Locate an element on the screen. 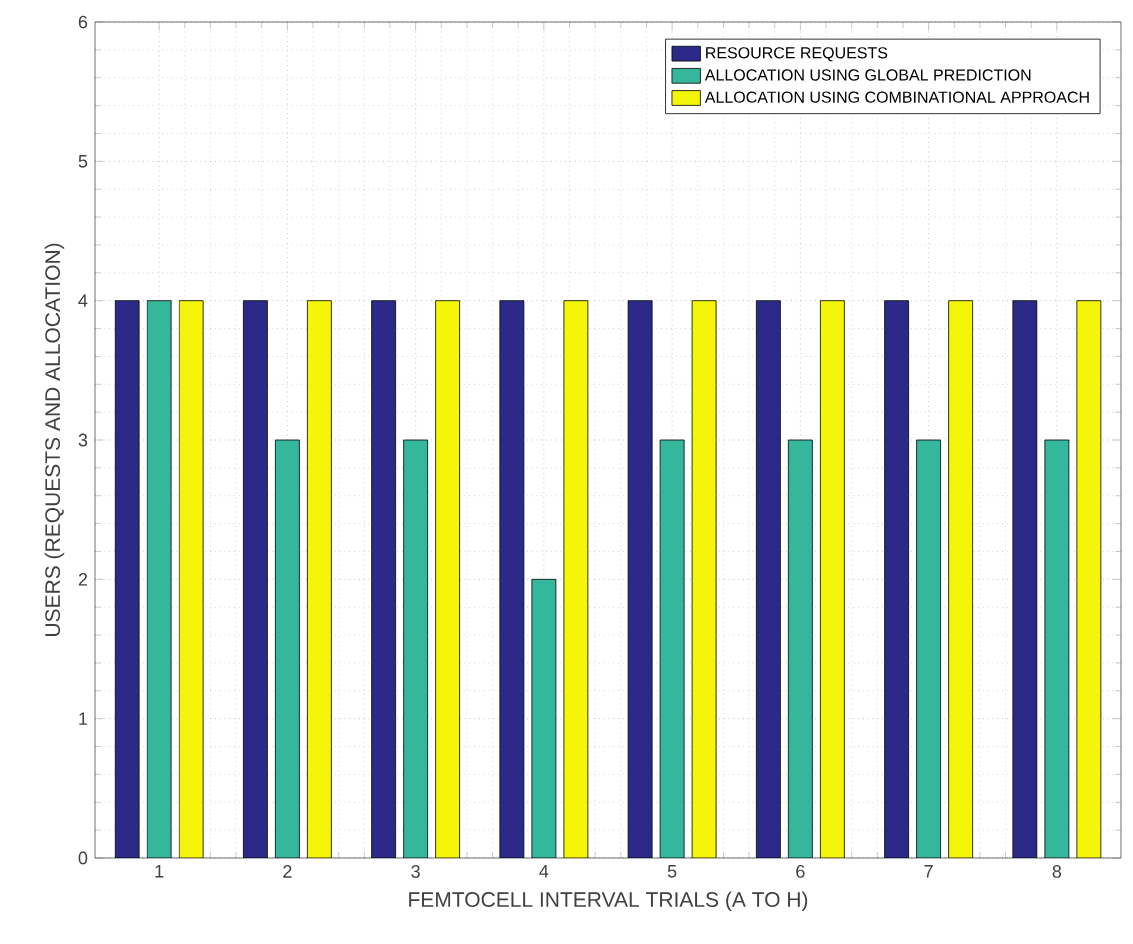 Image resolution: width=1133 pixels, height=944 pixels. x-tick-label: 6 is located at coordinates (800, 871).